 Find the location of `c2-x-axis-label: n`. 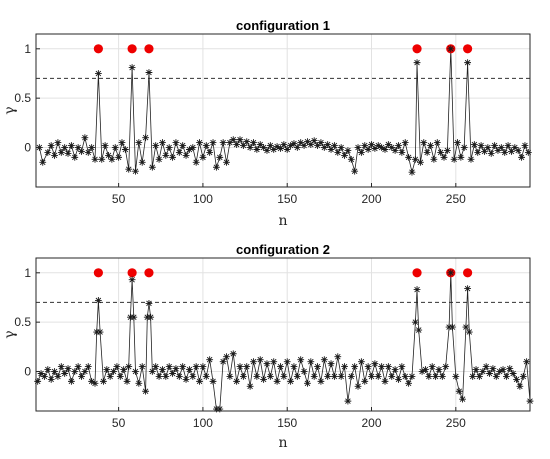

c2-x-axis-label: n is located at coordinates (282, 443).